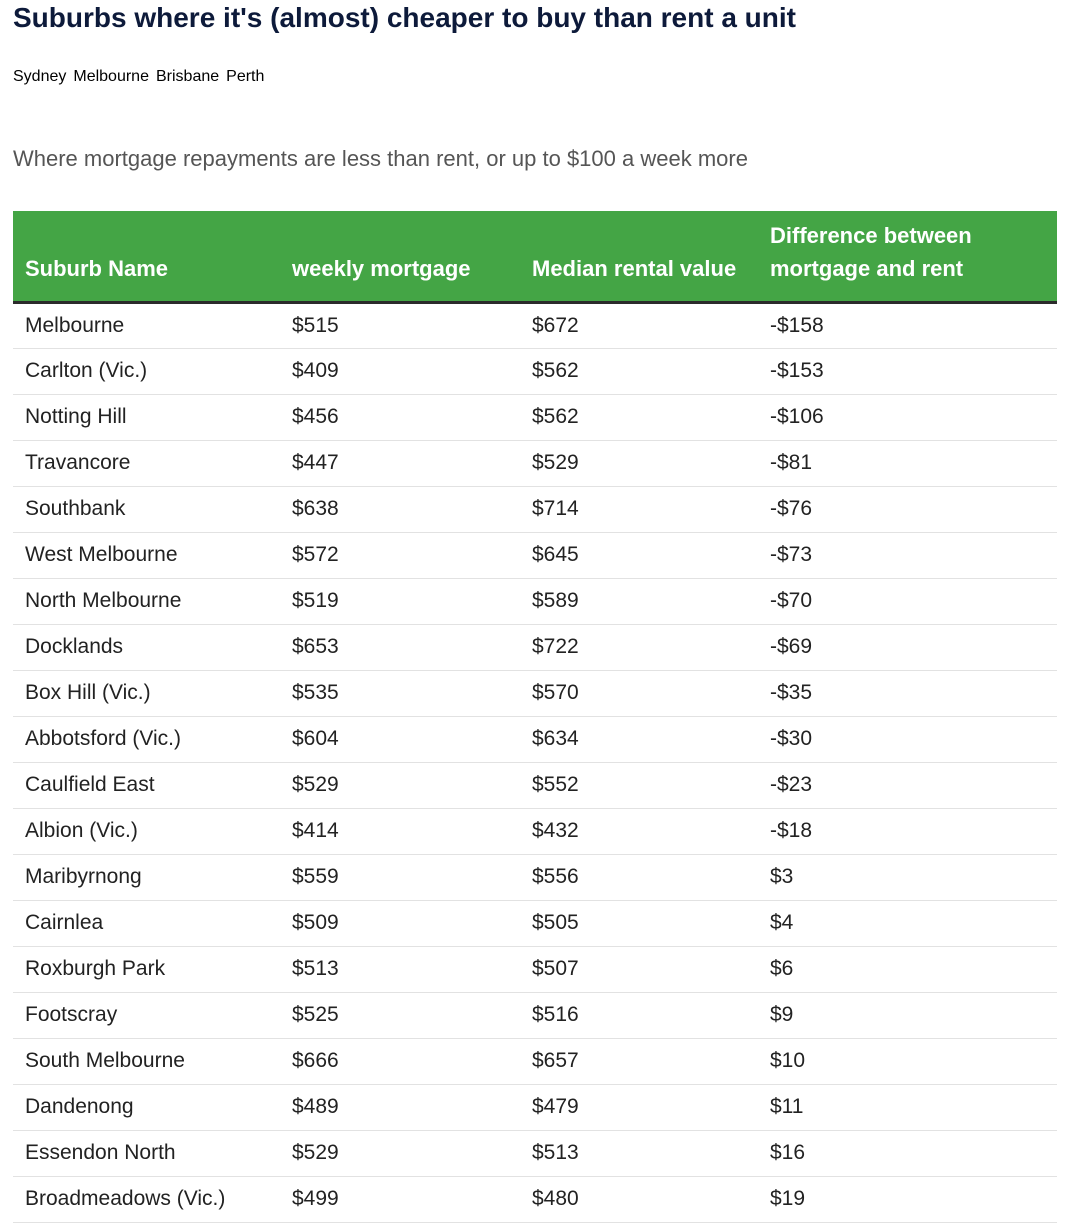 This screenshot has height=1232, width=1080. Describe the element at coordinates (146, 647) in the screenshot. I see `table-cell: Docklands` at that location.